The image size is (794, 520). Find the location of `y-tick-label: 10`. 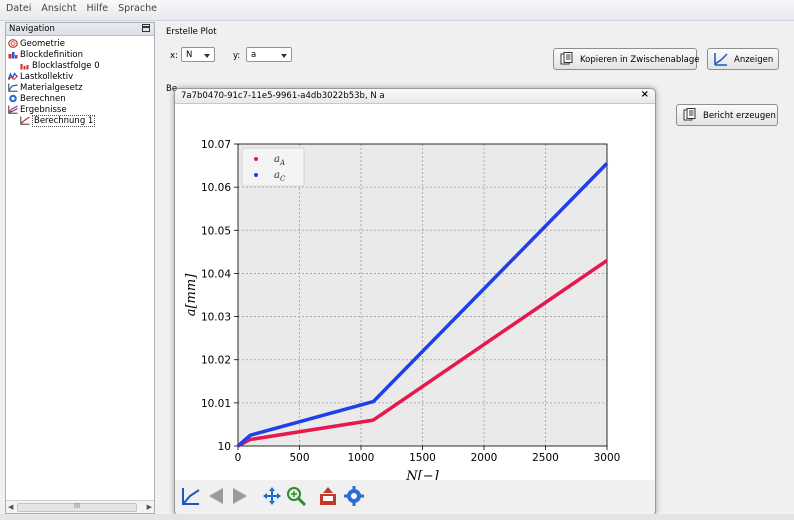

y-tick-label: 10 is located at coordinates (224, 447).